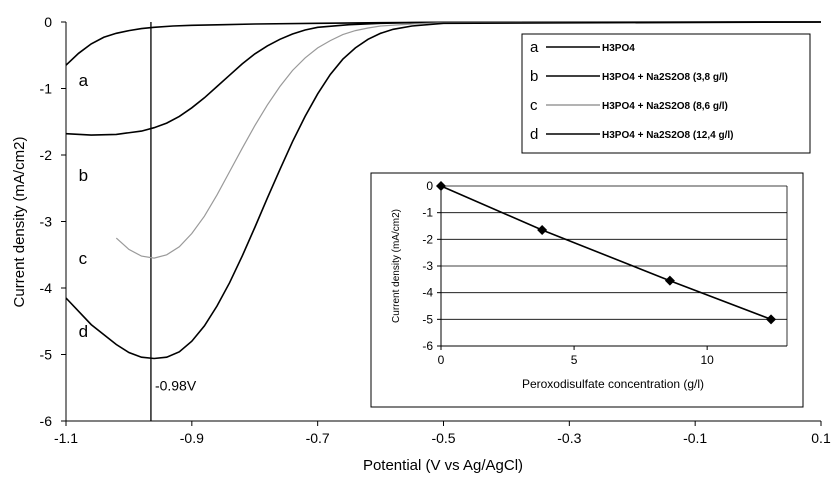 The image size is (834, 486). I want to click on inset-gridlines, so click(614, 266).